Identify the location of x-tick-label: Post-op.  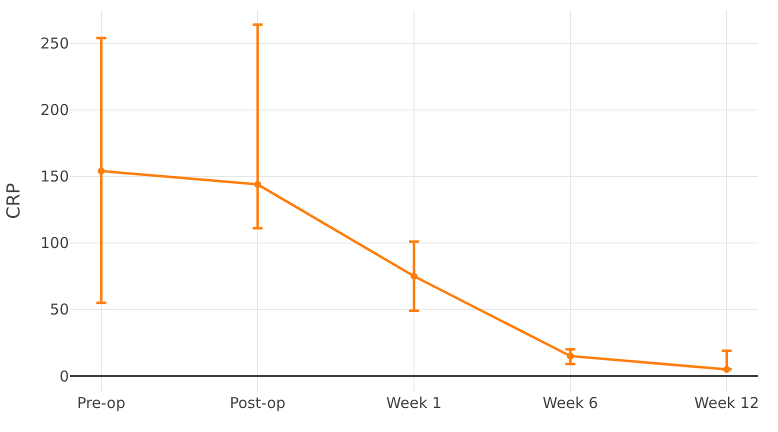
(258, 403).